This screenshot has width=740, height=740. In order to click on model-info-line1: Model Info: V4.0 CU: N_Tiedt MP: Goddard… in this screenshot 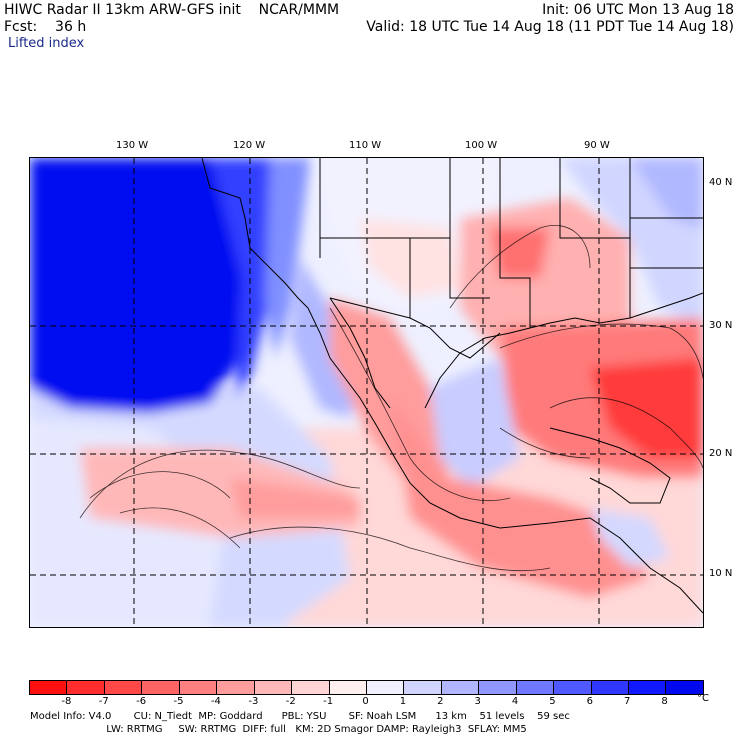, I will do `click(300, 716)`.